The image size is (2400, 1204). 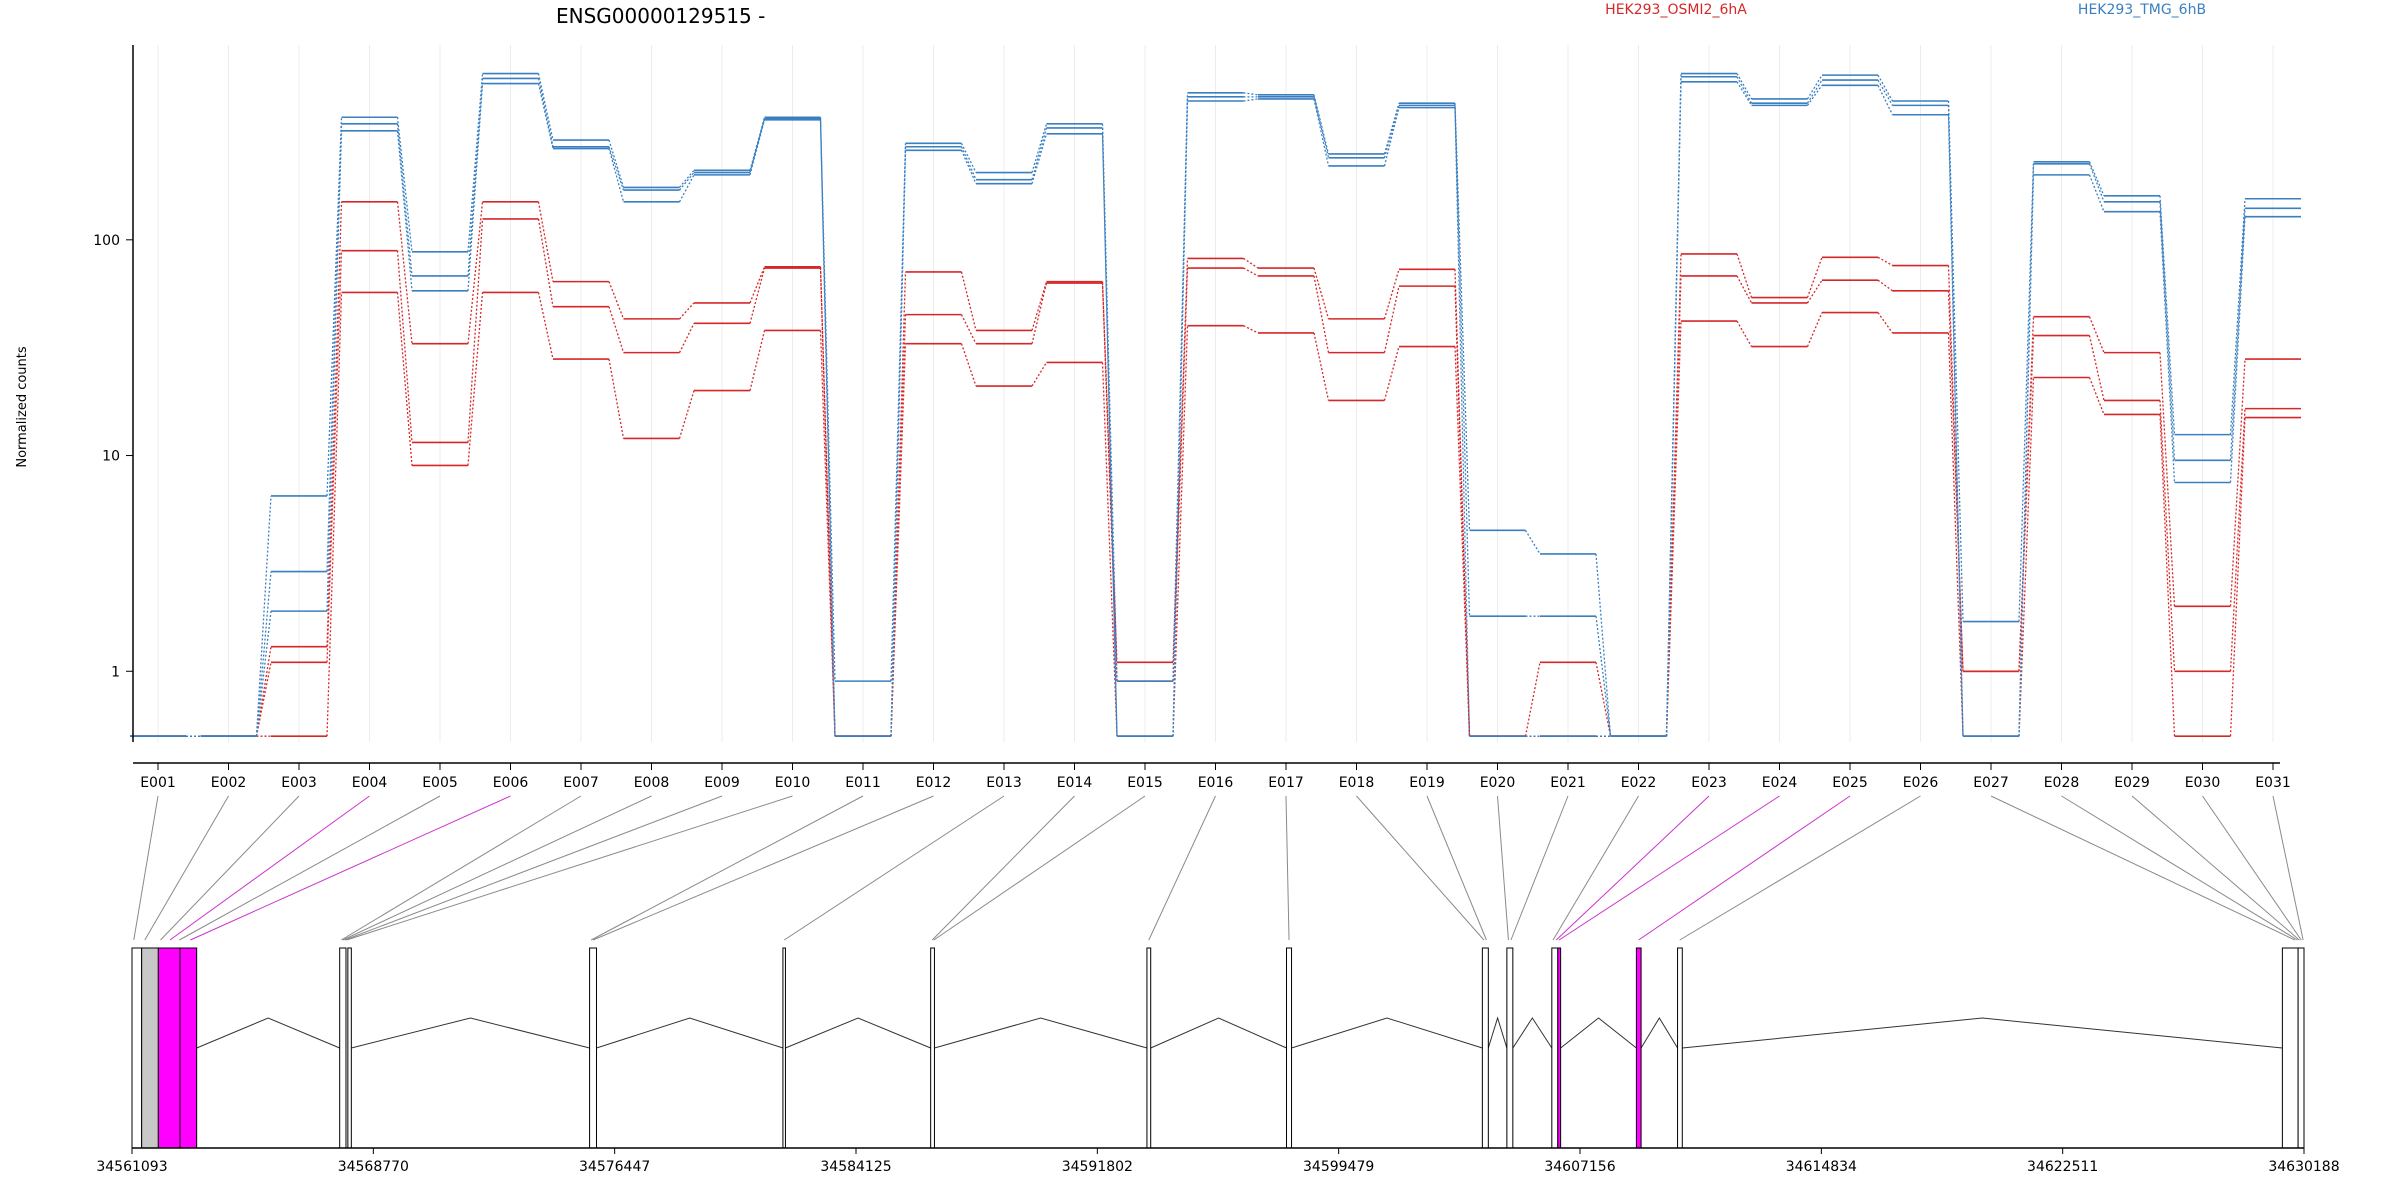 What do you see at coordinates (1420, 868) in the screenshot?
I see `connector-e018` at bounding box center [1420, 868].